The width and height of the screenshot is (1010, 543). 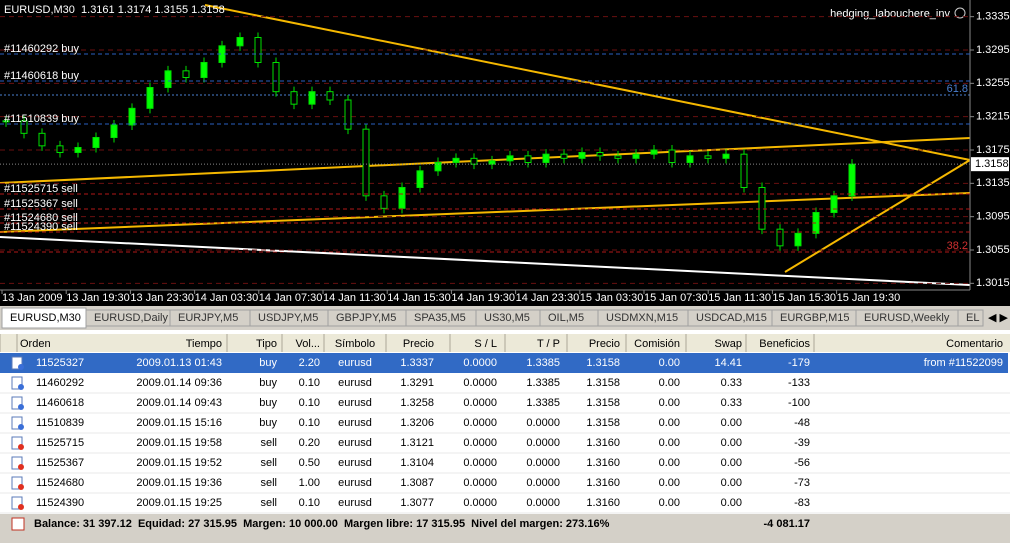 I want to click on tab-label: USDJPY,M5, so click(x=288, y=318).